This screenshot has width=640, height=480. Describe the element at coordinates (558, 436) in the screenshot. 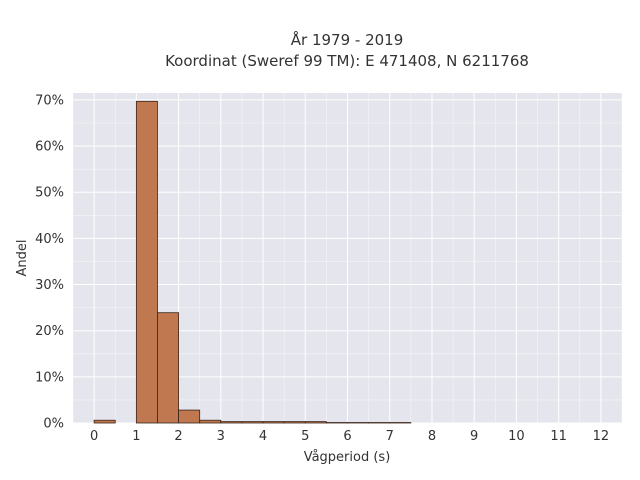

I see `x-tick-label: 11` at that location.